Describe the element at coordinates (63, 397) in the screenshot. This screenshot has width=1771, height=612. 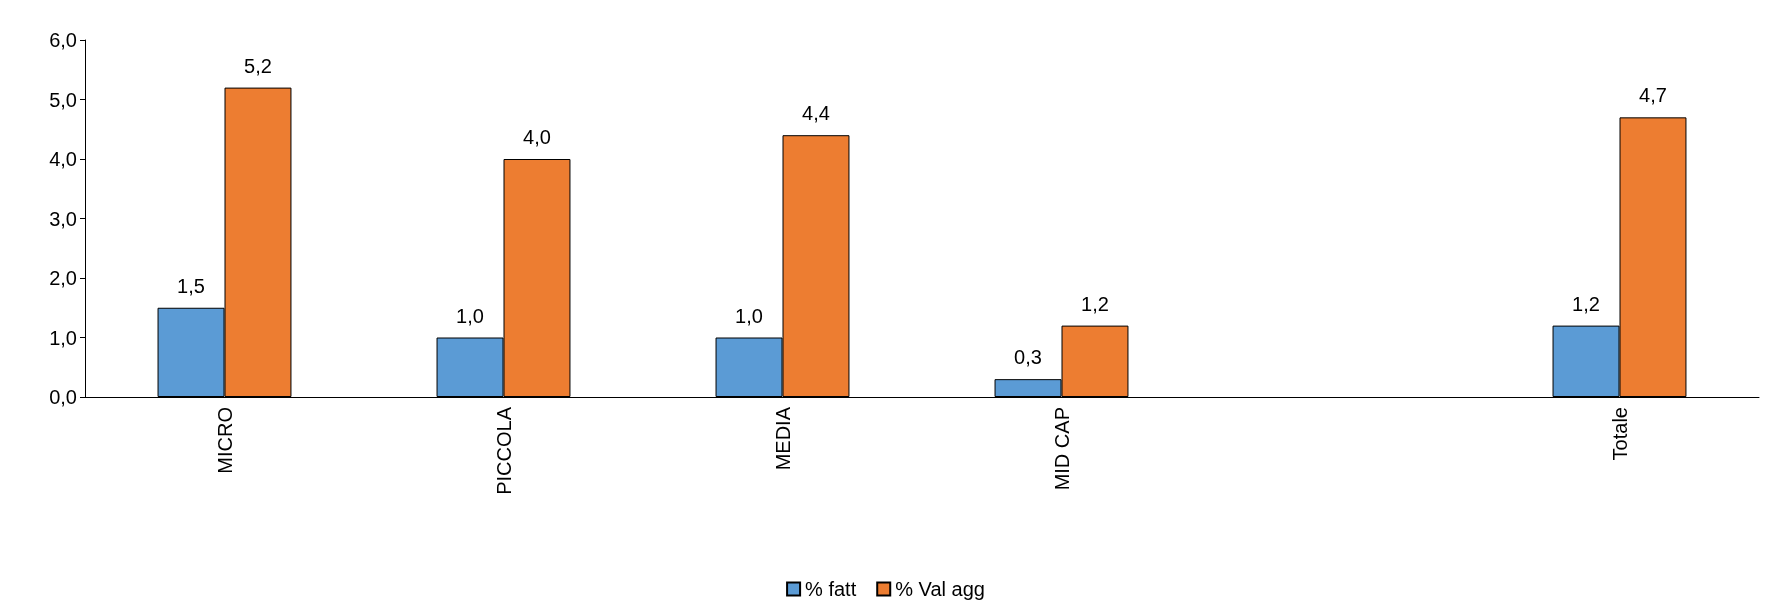
I see `y-tick-label: 0,0` at that location.